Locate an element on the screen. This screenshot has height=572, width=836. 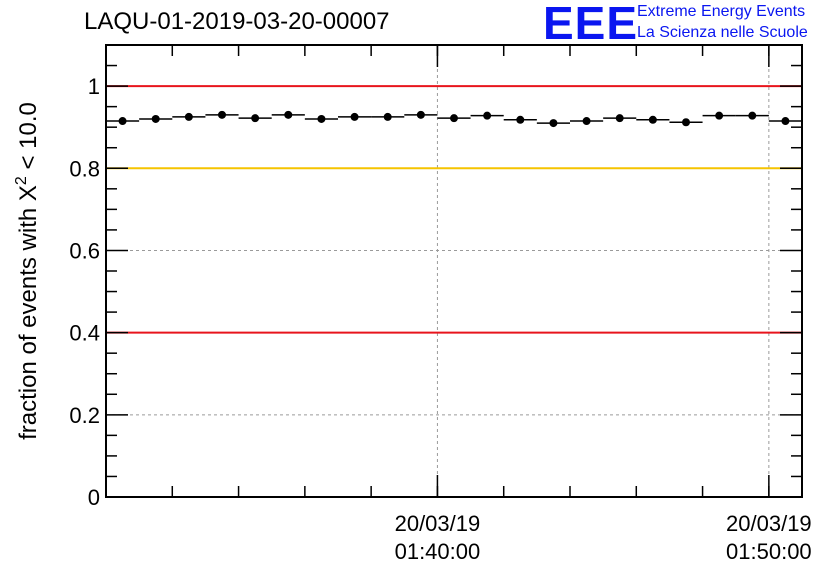
y-tick-label: 0.6 is located at coordinates (84, 250).